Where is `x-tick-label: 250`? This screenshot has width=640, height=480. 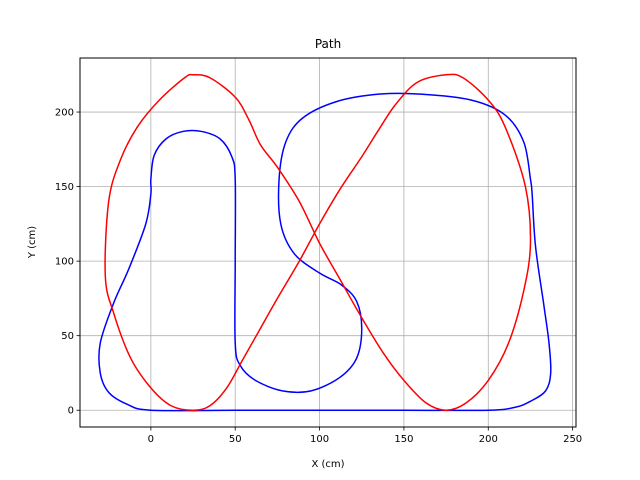
x-tick-label: 250 is located at coordinates (572, 439).